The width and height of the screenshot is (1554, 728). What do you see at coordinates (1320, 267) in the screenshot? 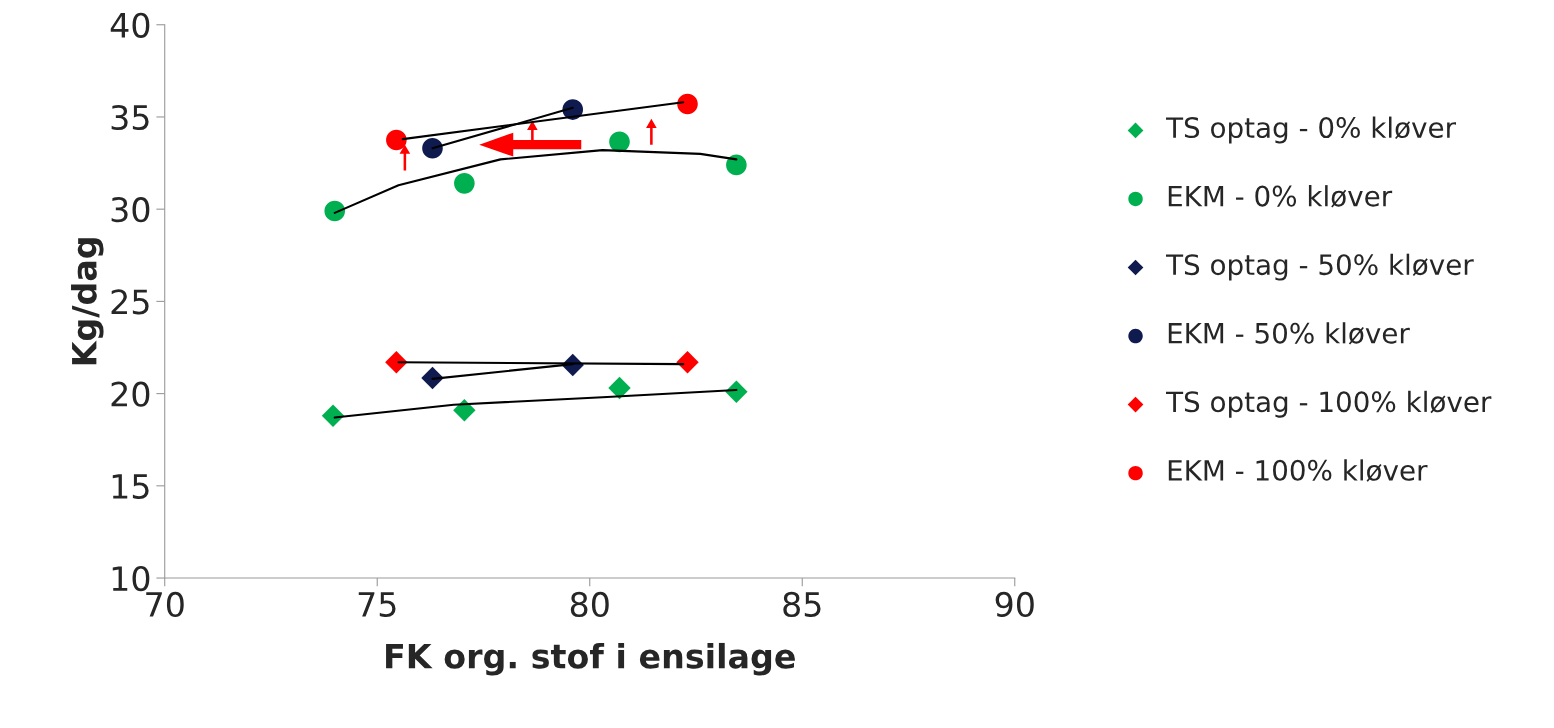
I see `legend-label: TS optag - 50% kløver` at bounding box center [1320, 267].